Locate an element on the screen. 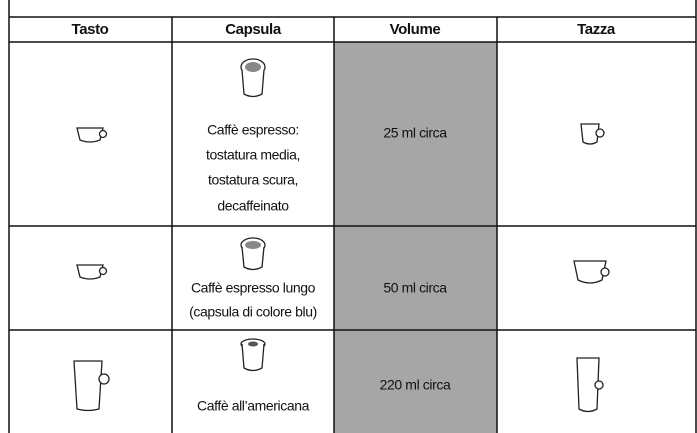  capsule-text: Caffè espresso: is located at coordinates (253, 130).